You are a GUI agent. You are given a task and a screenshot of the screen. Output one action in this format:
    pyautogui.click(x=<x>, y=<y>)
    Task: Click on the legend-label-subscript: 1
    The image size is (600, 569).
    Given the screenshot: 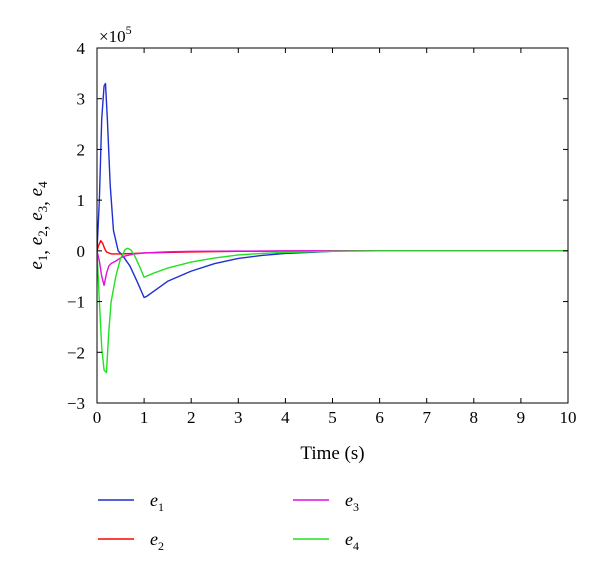 What is the action you would take?
    pyautogui.click(x=161, y=507)
    